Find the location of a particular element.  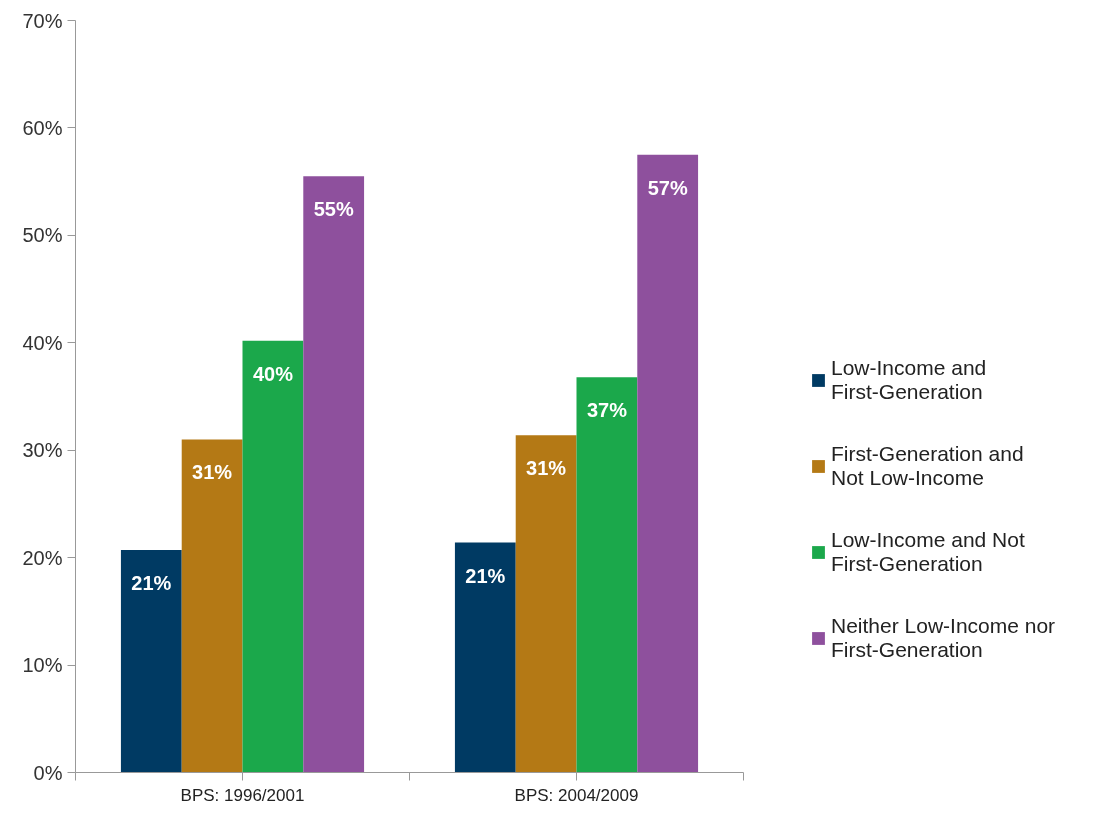

y-tick-label: 60% is located at coordinates (42, 127).